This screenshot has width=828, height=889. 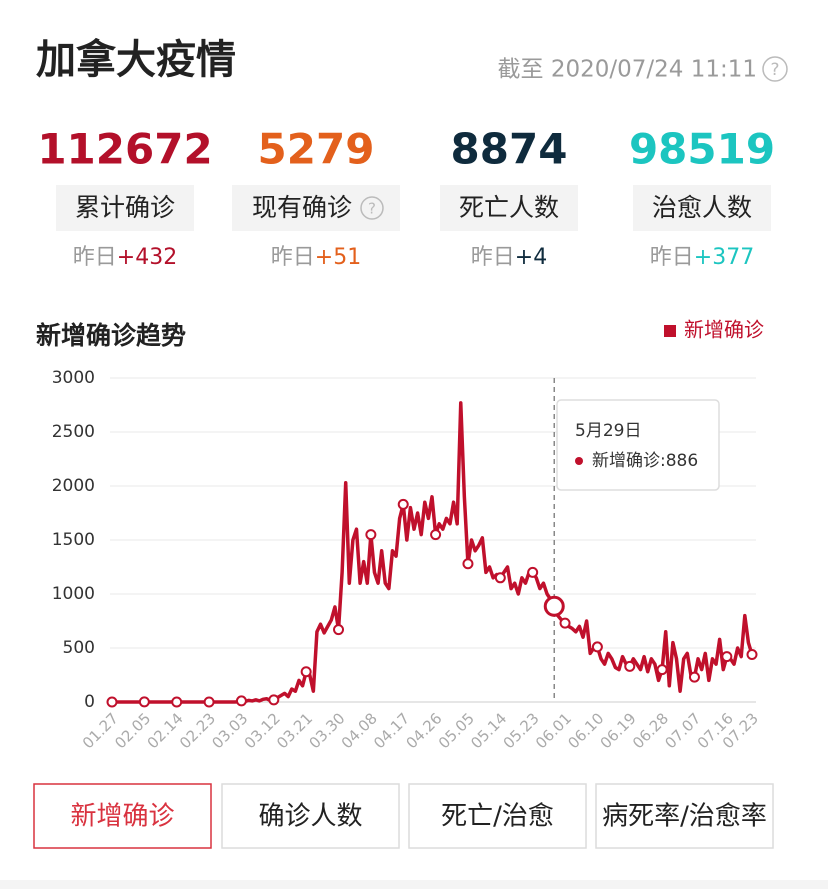 I want to click on stat-label: 治愈人数, so click(x=702, y=207).